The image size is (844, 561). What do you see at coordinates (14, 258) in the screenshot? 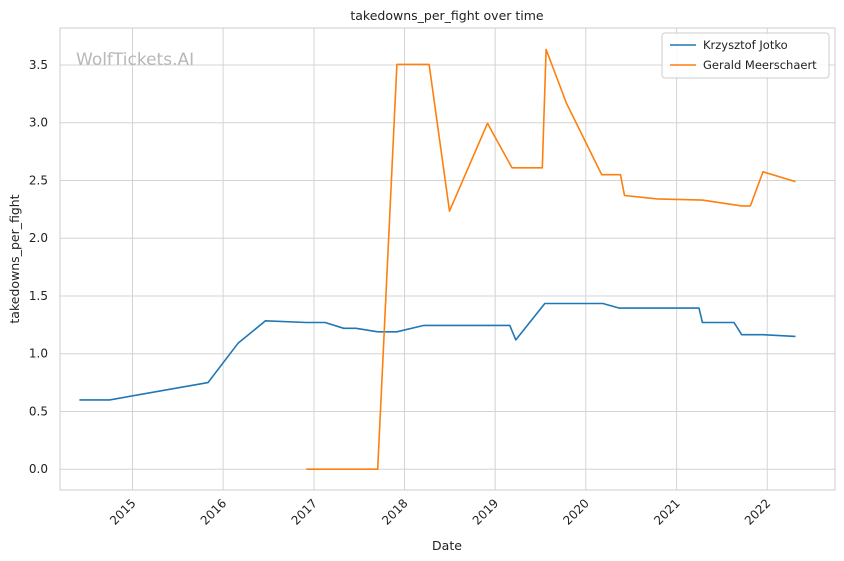
I see `y-axis-title: takedowns_per_fight` at bounding box center [14, 258].